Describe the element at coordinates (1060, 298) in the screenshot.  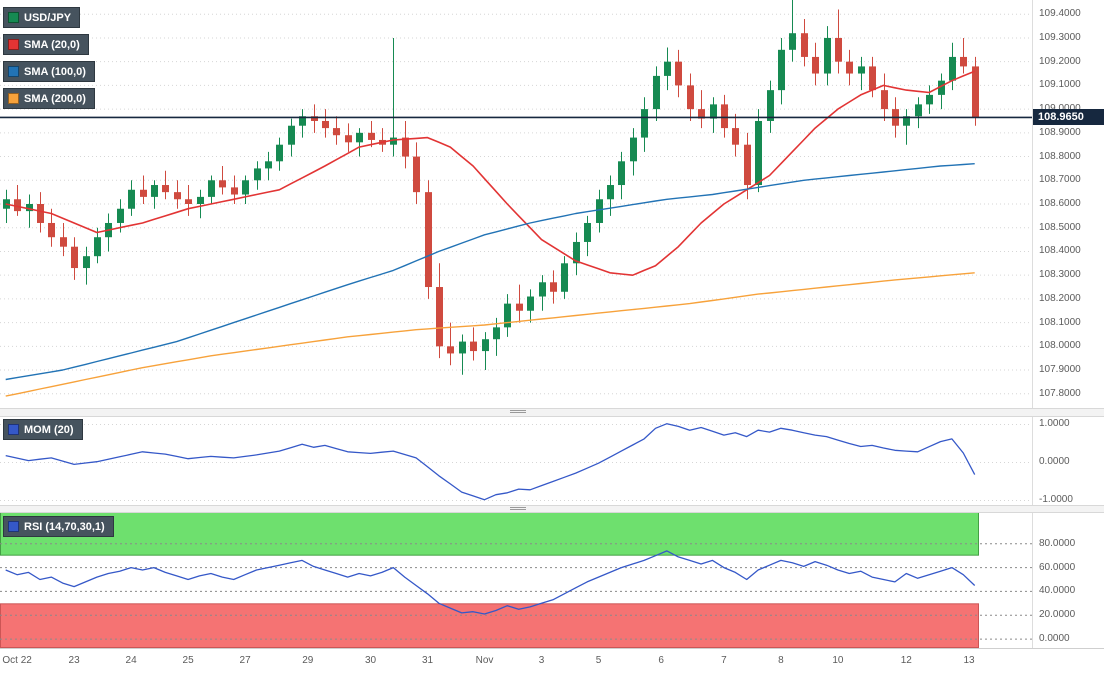
I see `price-axis-tick: 108.2000` at that location.